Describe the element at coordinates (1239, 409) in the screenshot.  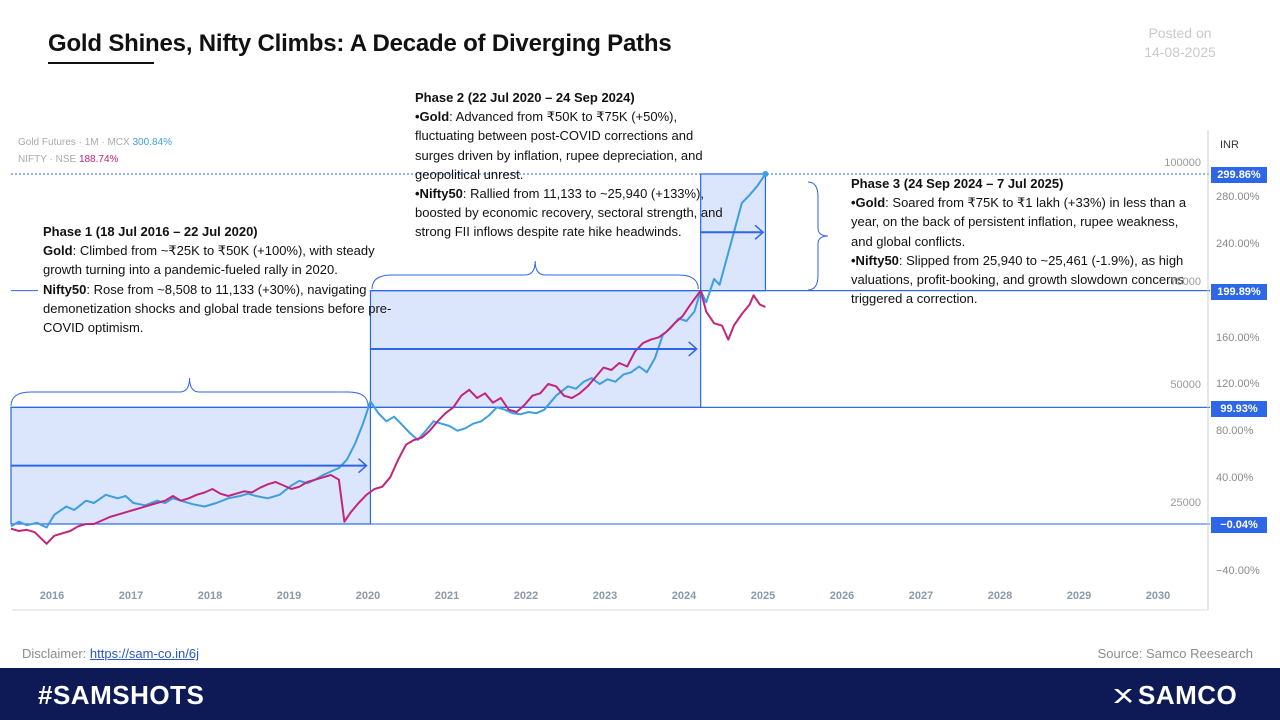
I see `pct-tag-99: 99.93%` at that location.